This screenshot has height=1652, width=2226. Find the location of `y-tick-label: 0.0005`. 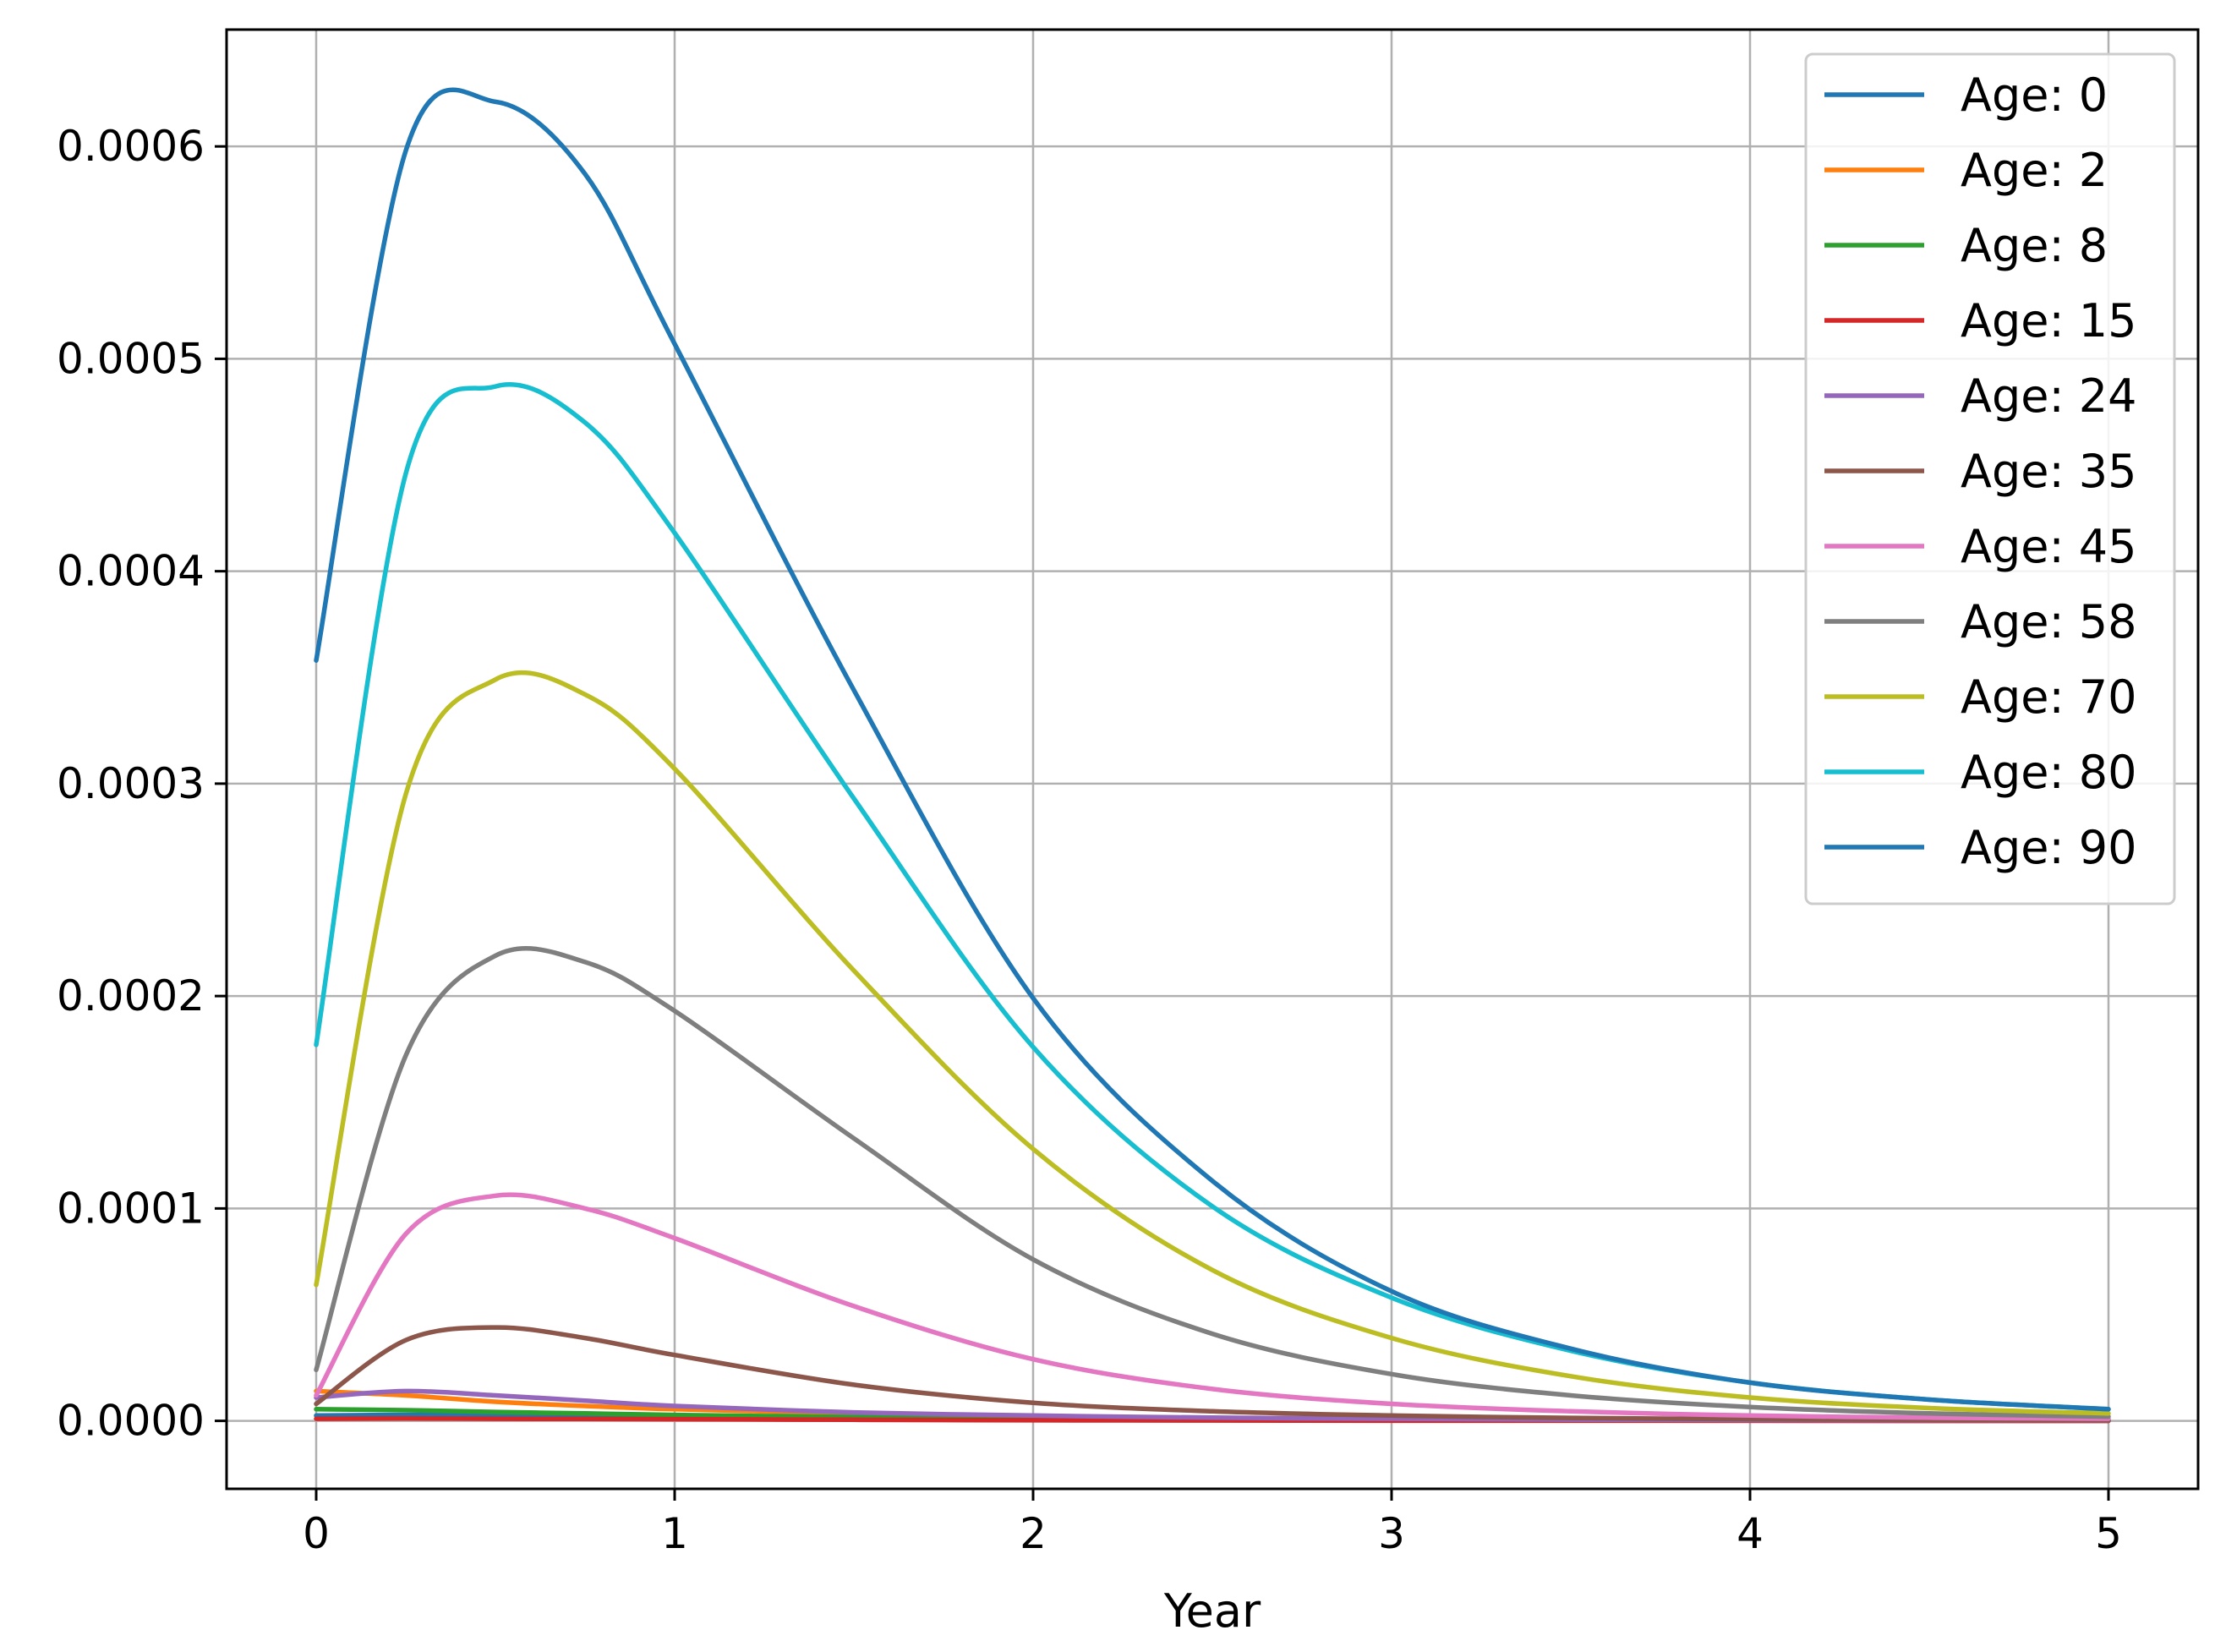

y-tick-label: 0.0005 is located at coordinates (131, 358).